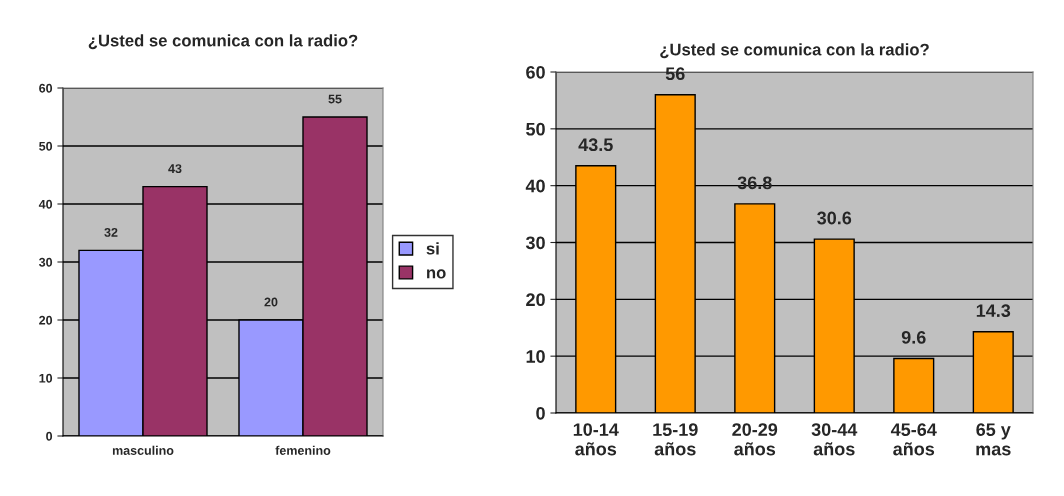  What do you see at coordinates (271, 302) in the screenshot?
I see `data-label: 20` at bounding box center [271, 302].